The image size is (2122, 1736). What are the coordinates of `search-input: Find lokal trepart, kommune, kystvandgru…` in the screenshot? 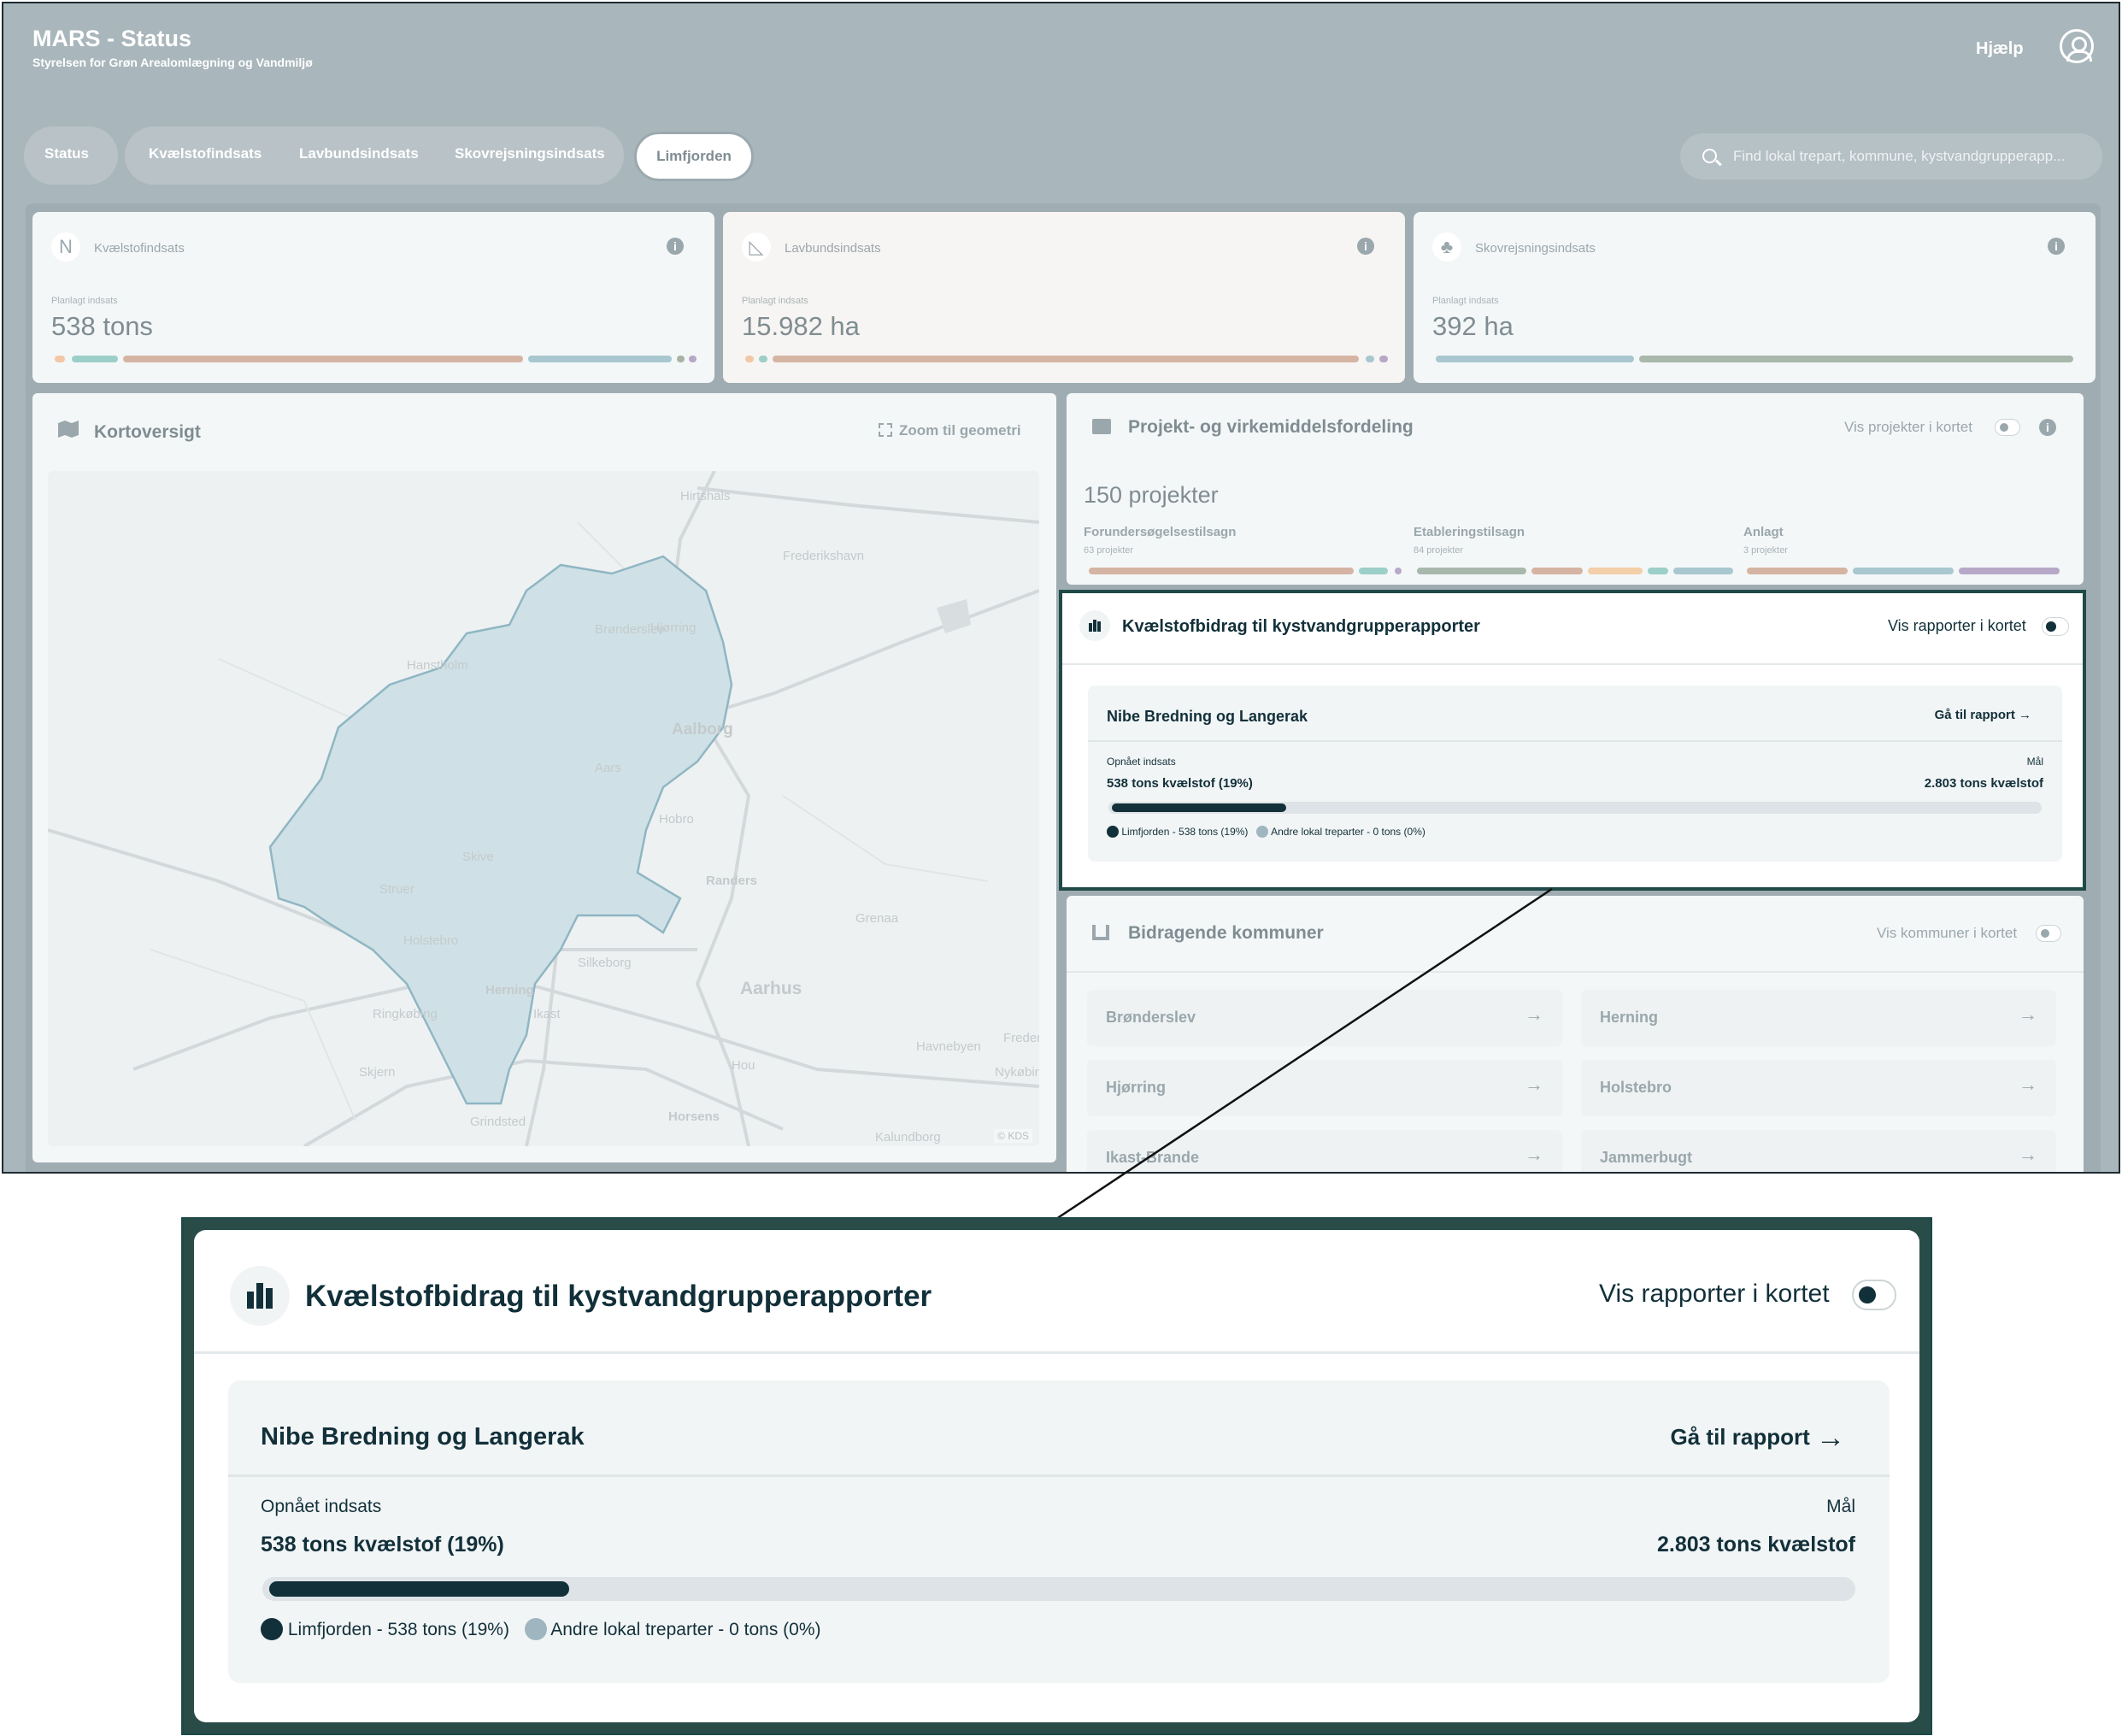 It's located at (1891, 156).